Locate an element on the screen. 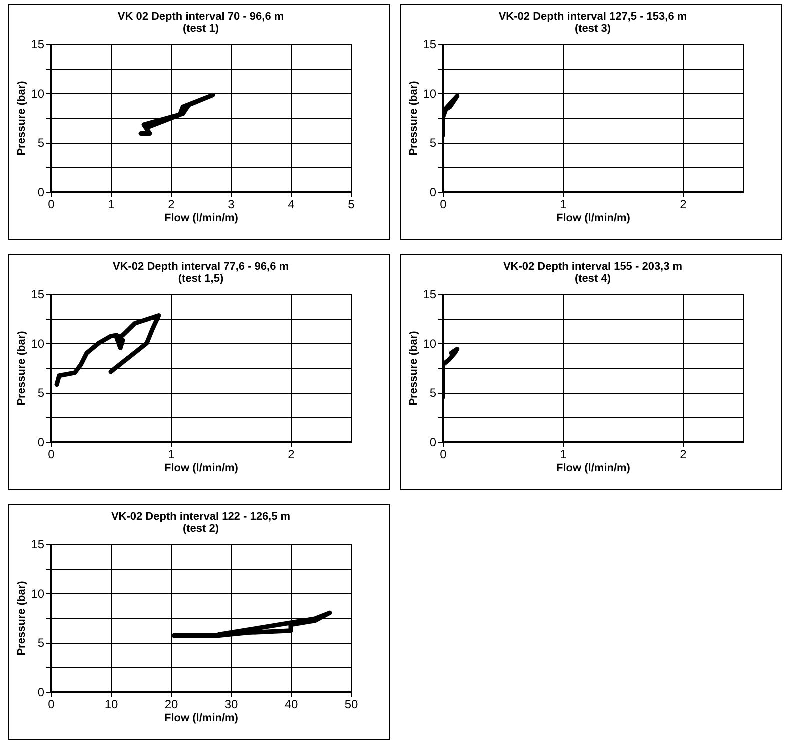 The height and width of the screenshot is (746, 788). x-tick-label: 40 is located at coordinates (291, 705).